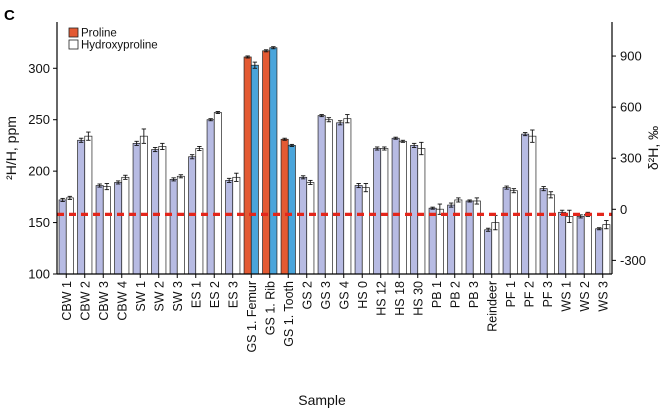 Image resolution: width=666 pixels, height=415 pixels. I want to click on x-tick-label: PF 2, so click(529, 294).